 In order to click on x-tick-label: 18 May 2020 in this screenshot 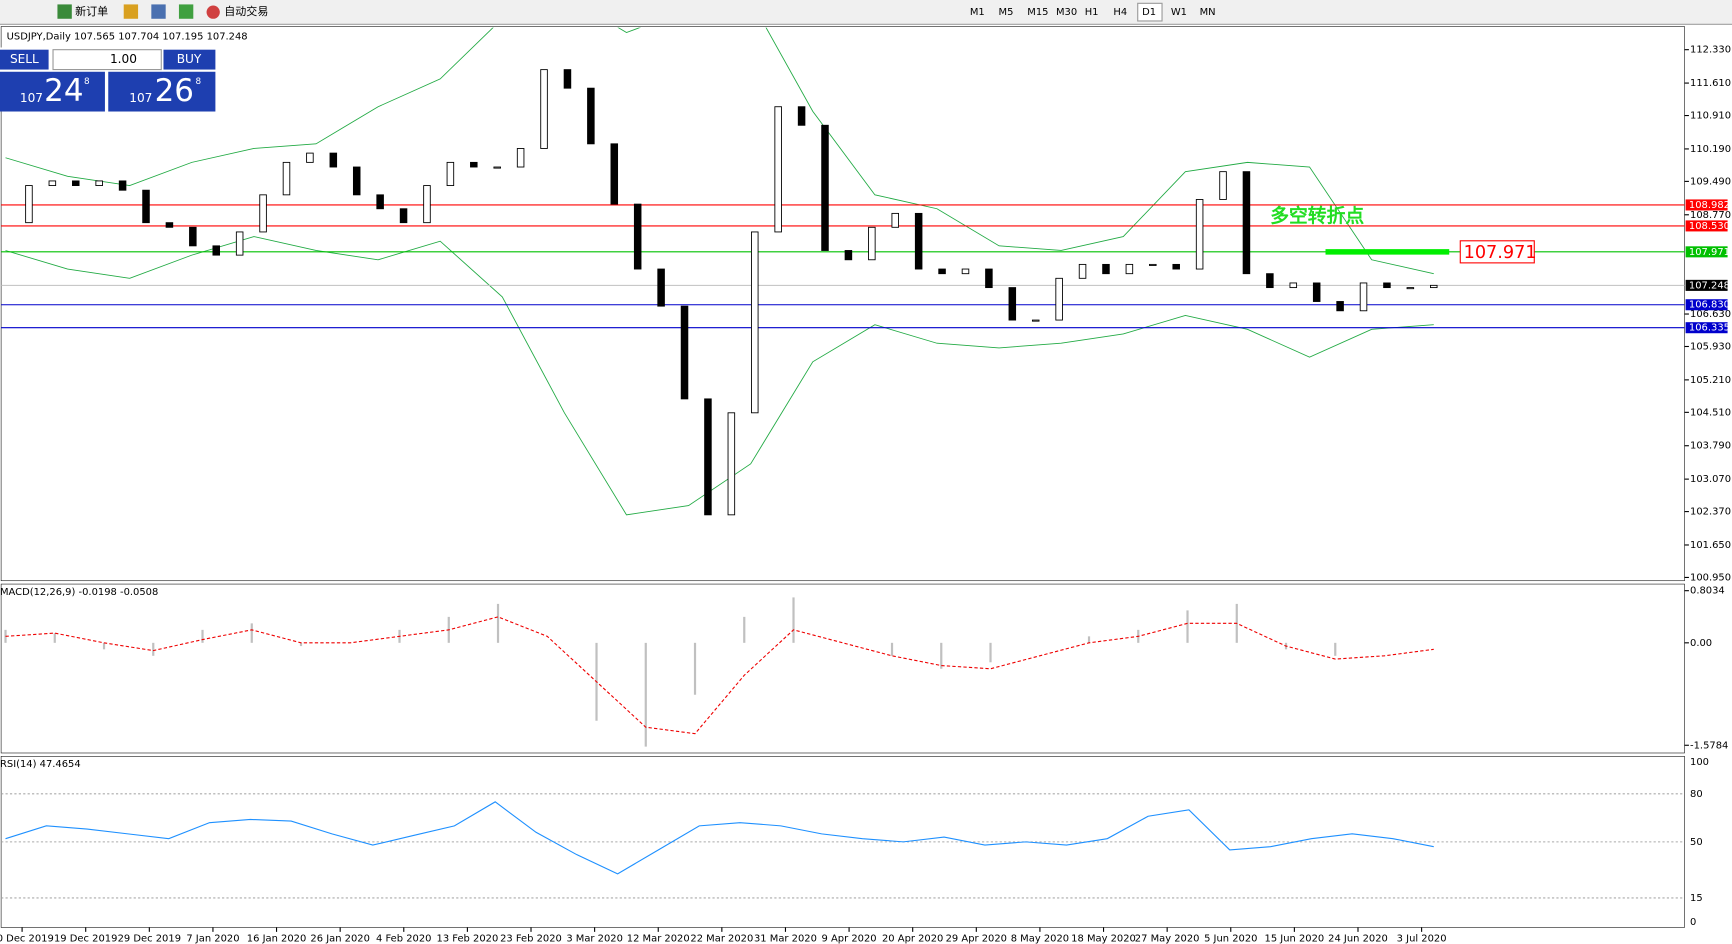, I will do `click(1103, 938)`.